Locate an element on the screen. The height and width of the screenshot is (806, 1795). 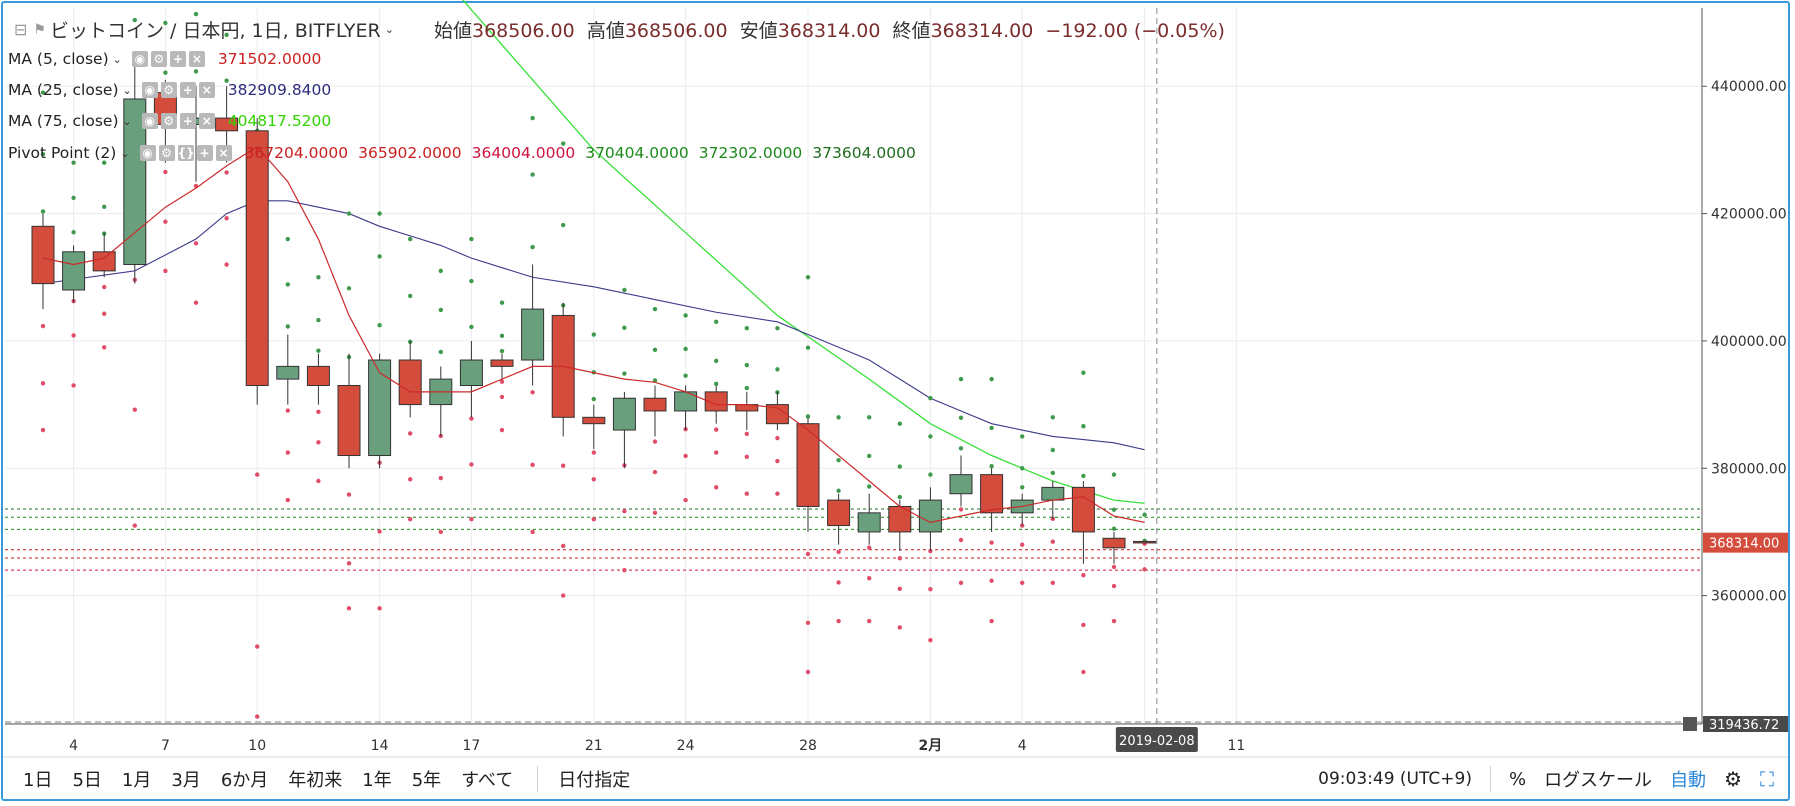
crosshair-plus-icon is located at coordinates (1690, 724).